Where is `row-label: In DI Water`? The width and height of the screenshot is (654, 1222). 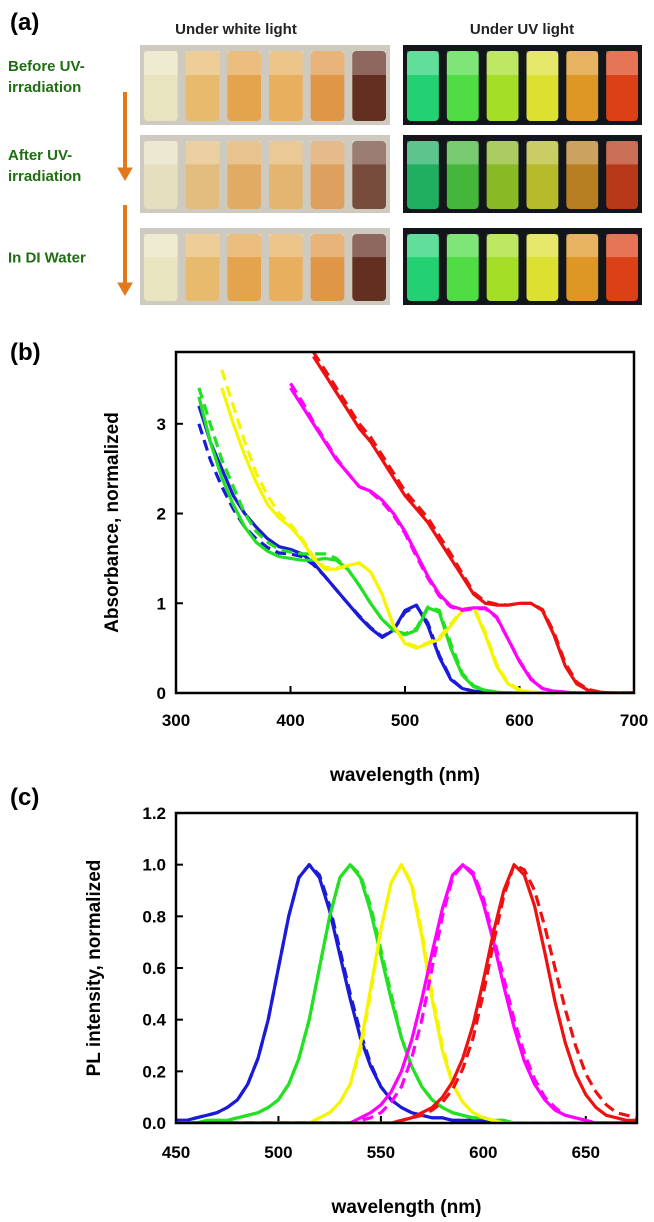 row-label: In DI Water is located at coordinates (47, 258).